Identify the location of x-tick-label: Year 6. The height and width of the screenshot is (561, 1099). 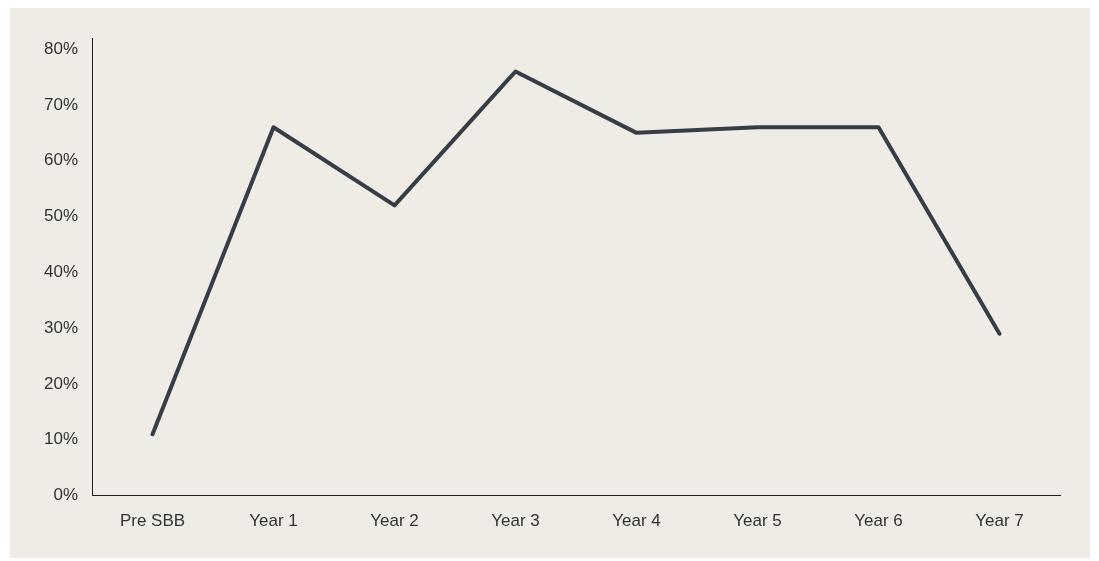
(878, 521).